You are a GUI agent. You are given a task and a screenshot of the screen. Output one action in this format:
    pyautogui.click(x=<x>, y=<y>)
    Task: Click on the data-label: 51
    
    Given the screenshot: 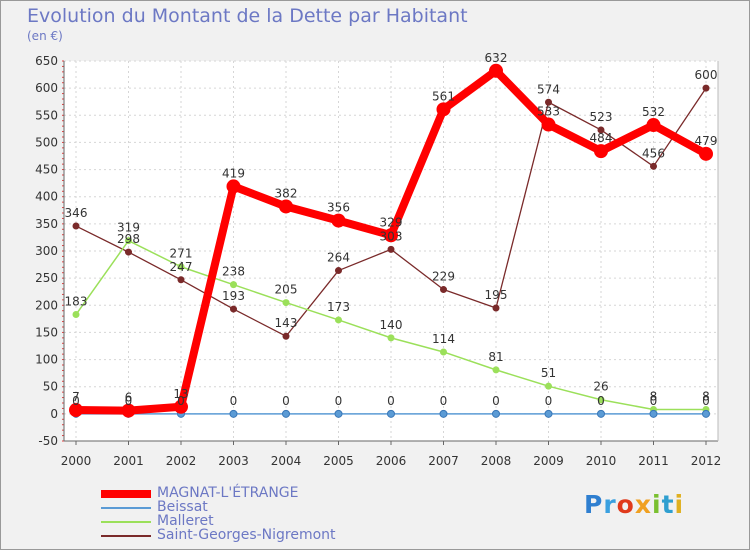 What is the action you would take?
    pyautogui.click(x=548, y=373)
    